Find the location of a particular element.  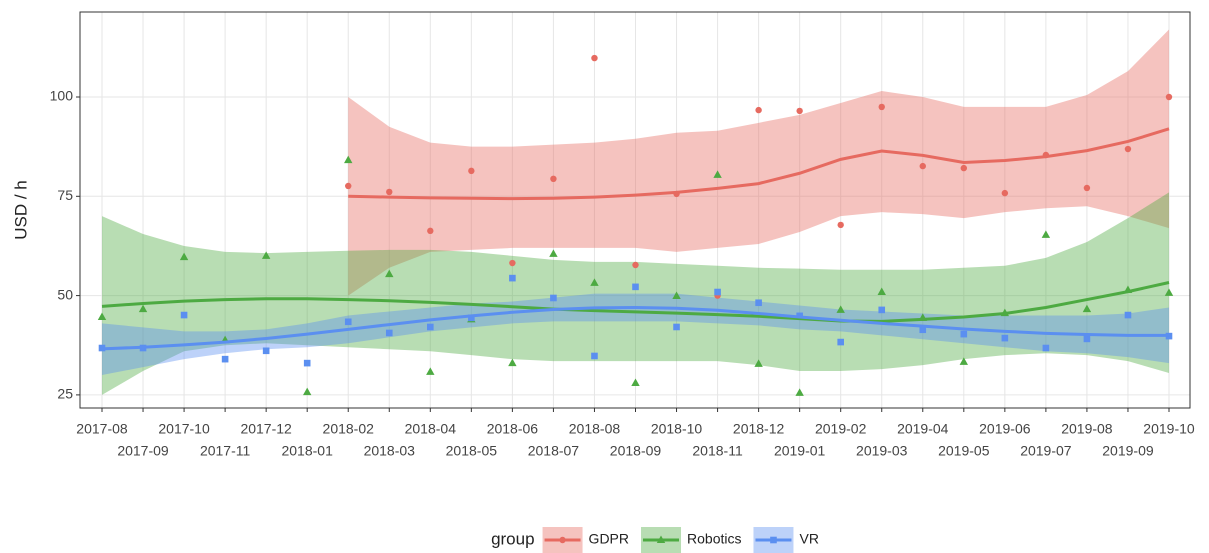

x-tick-label: 2019-02 is located at coordinates (841, 429).